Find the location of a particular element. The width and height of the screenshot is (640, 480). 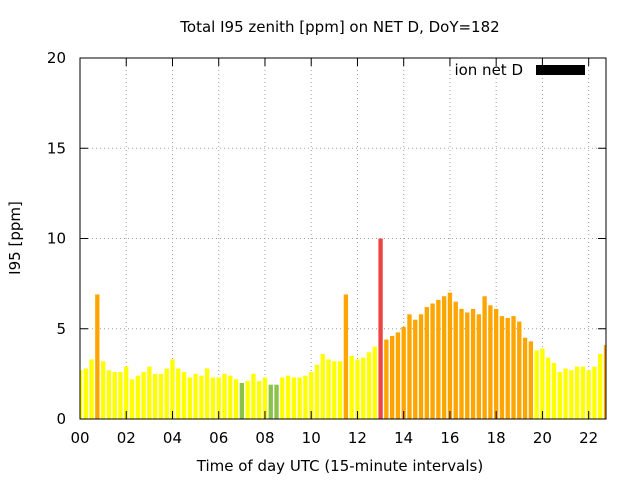

y-tick-labels: 0 5 10 15 20 is located at coordinates (56, 238).